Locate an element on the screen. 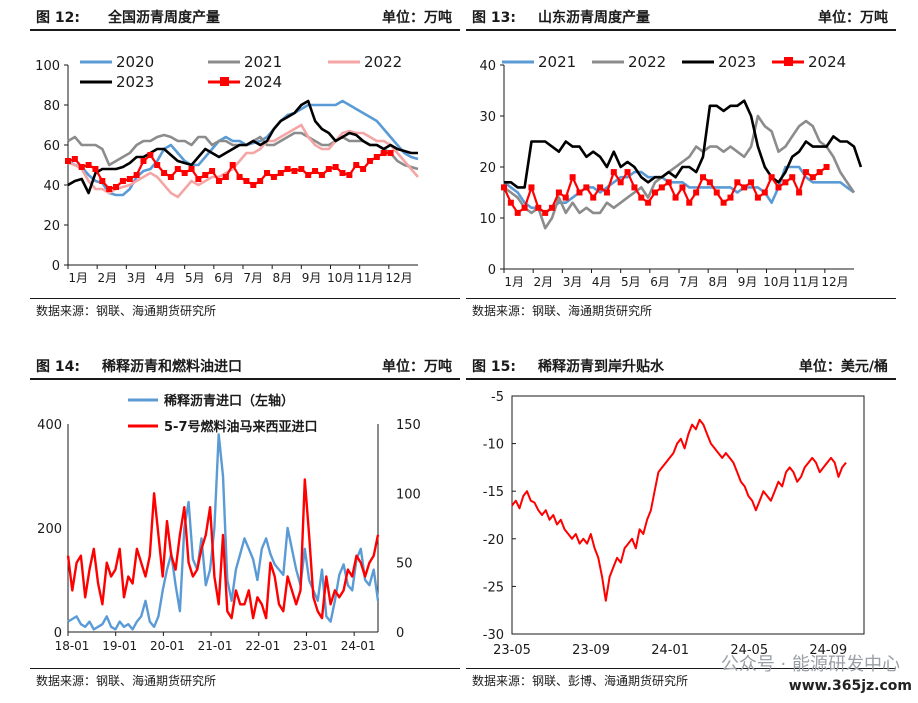 This screenshot has height=703, width=918. figure-header: 图 12: 全国沥青周度产量 单位：万吨 is located at coordinates (245, 17).